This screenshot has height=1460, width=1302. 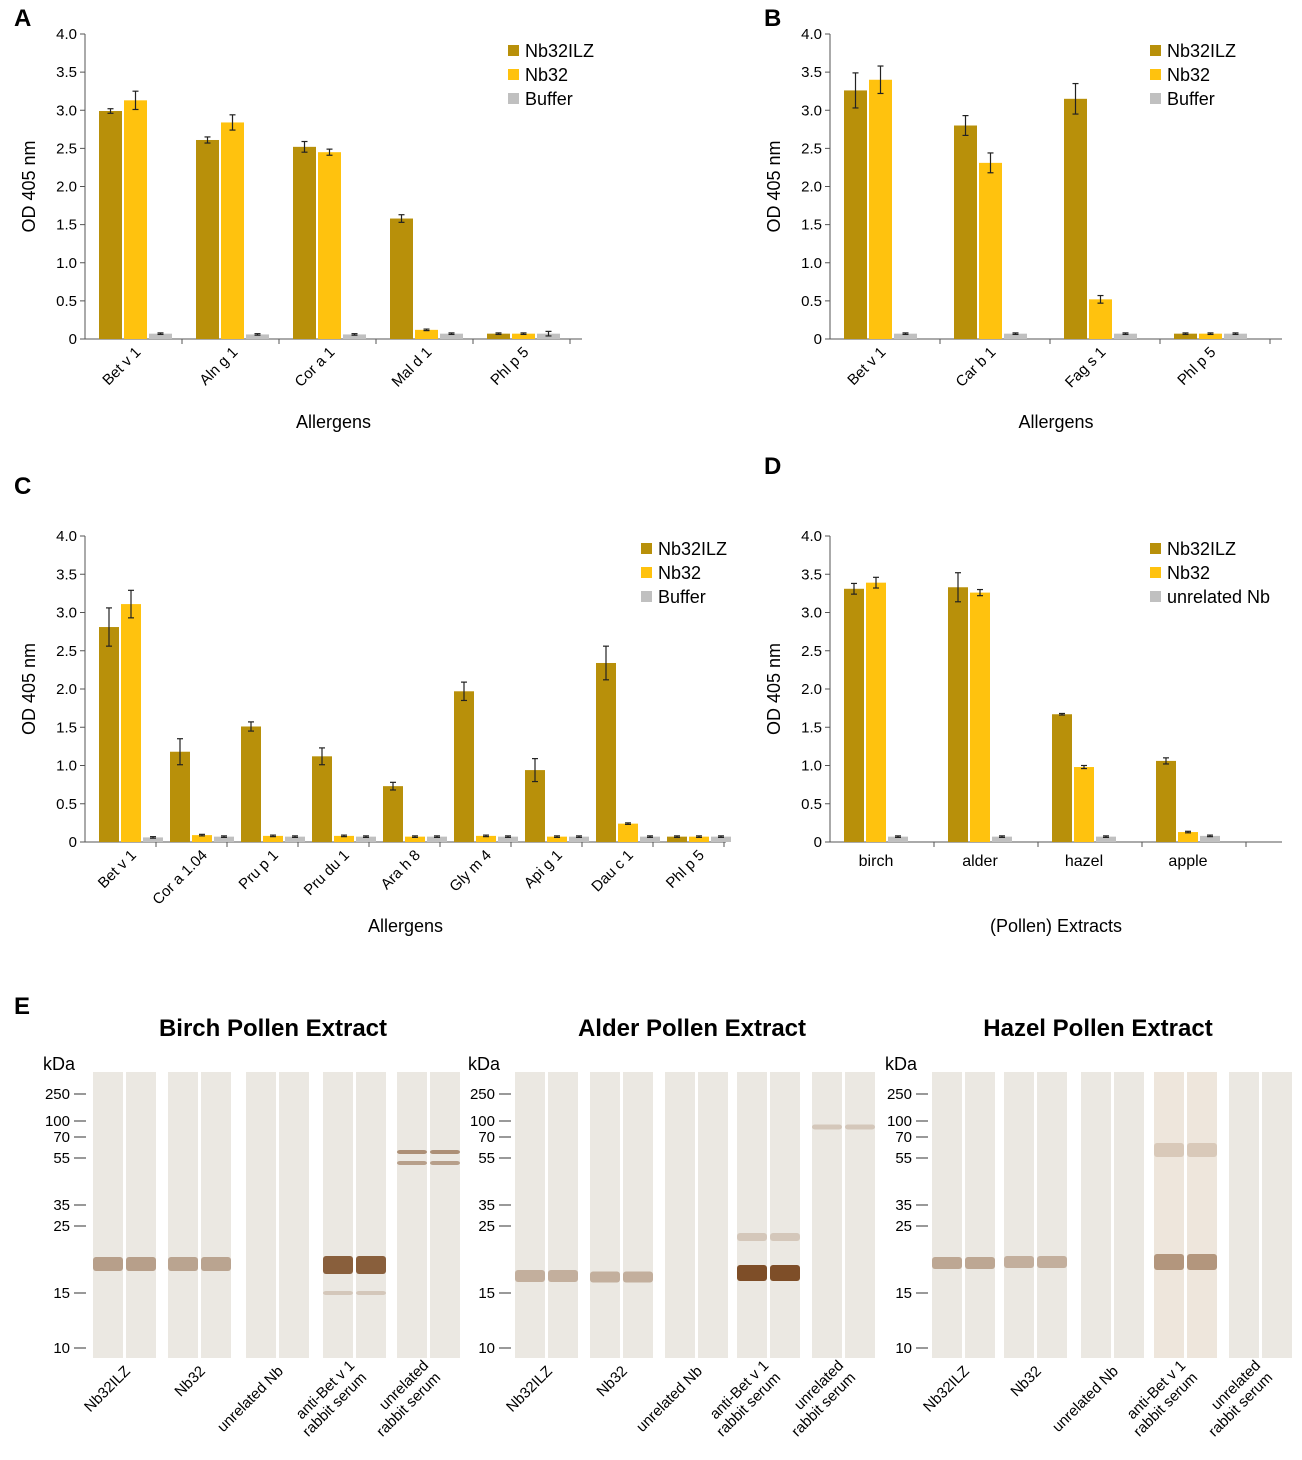 What do you see at coordinates (1055, 422) in the screenshot?
I see `x-axis-label: Allergens` at bounding box center [1055, 422].